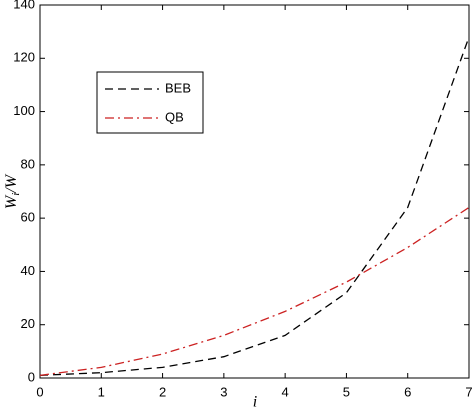 Image resolution: width=474 pixels, height=411 pixels. Describe the element at coordinates (24, 57) in the screenshot. I see `y-tick-label: 120` at that location.